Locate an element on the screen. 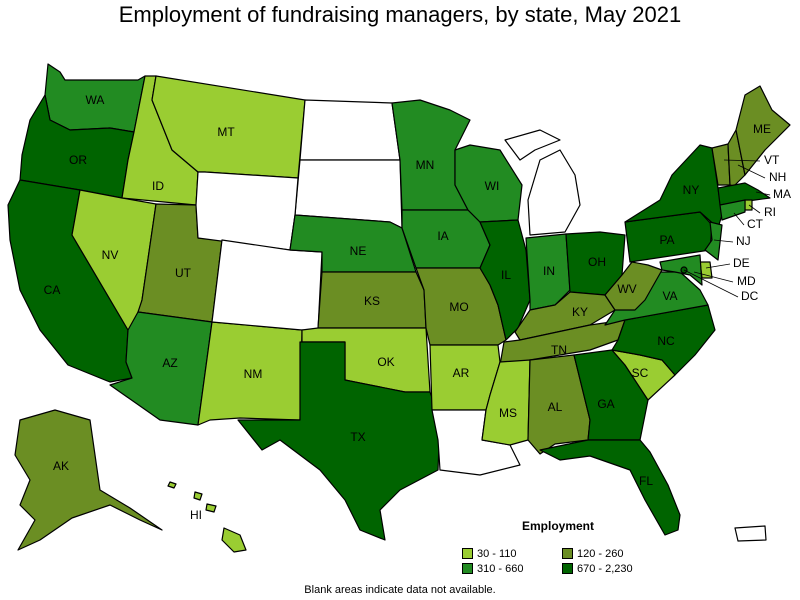 The image size is (800, 600). state-me is located at coordinates (763, 130).